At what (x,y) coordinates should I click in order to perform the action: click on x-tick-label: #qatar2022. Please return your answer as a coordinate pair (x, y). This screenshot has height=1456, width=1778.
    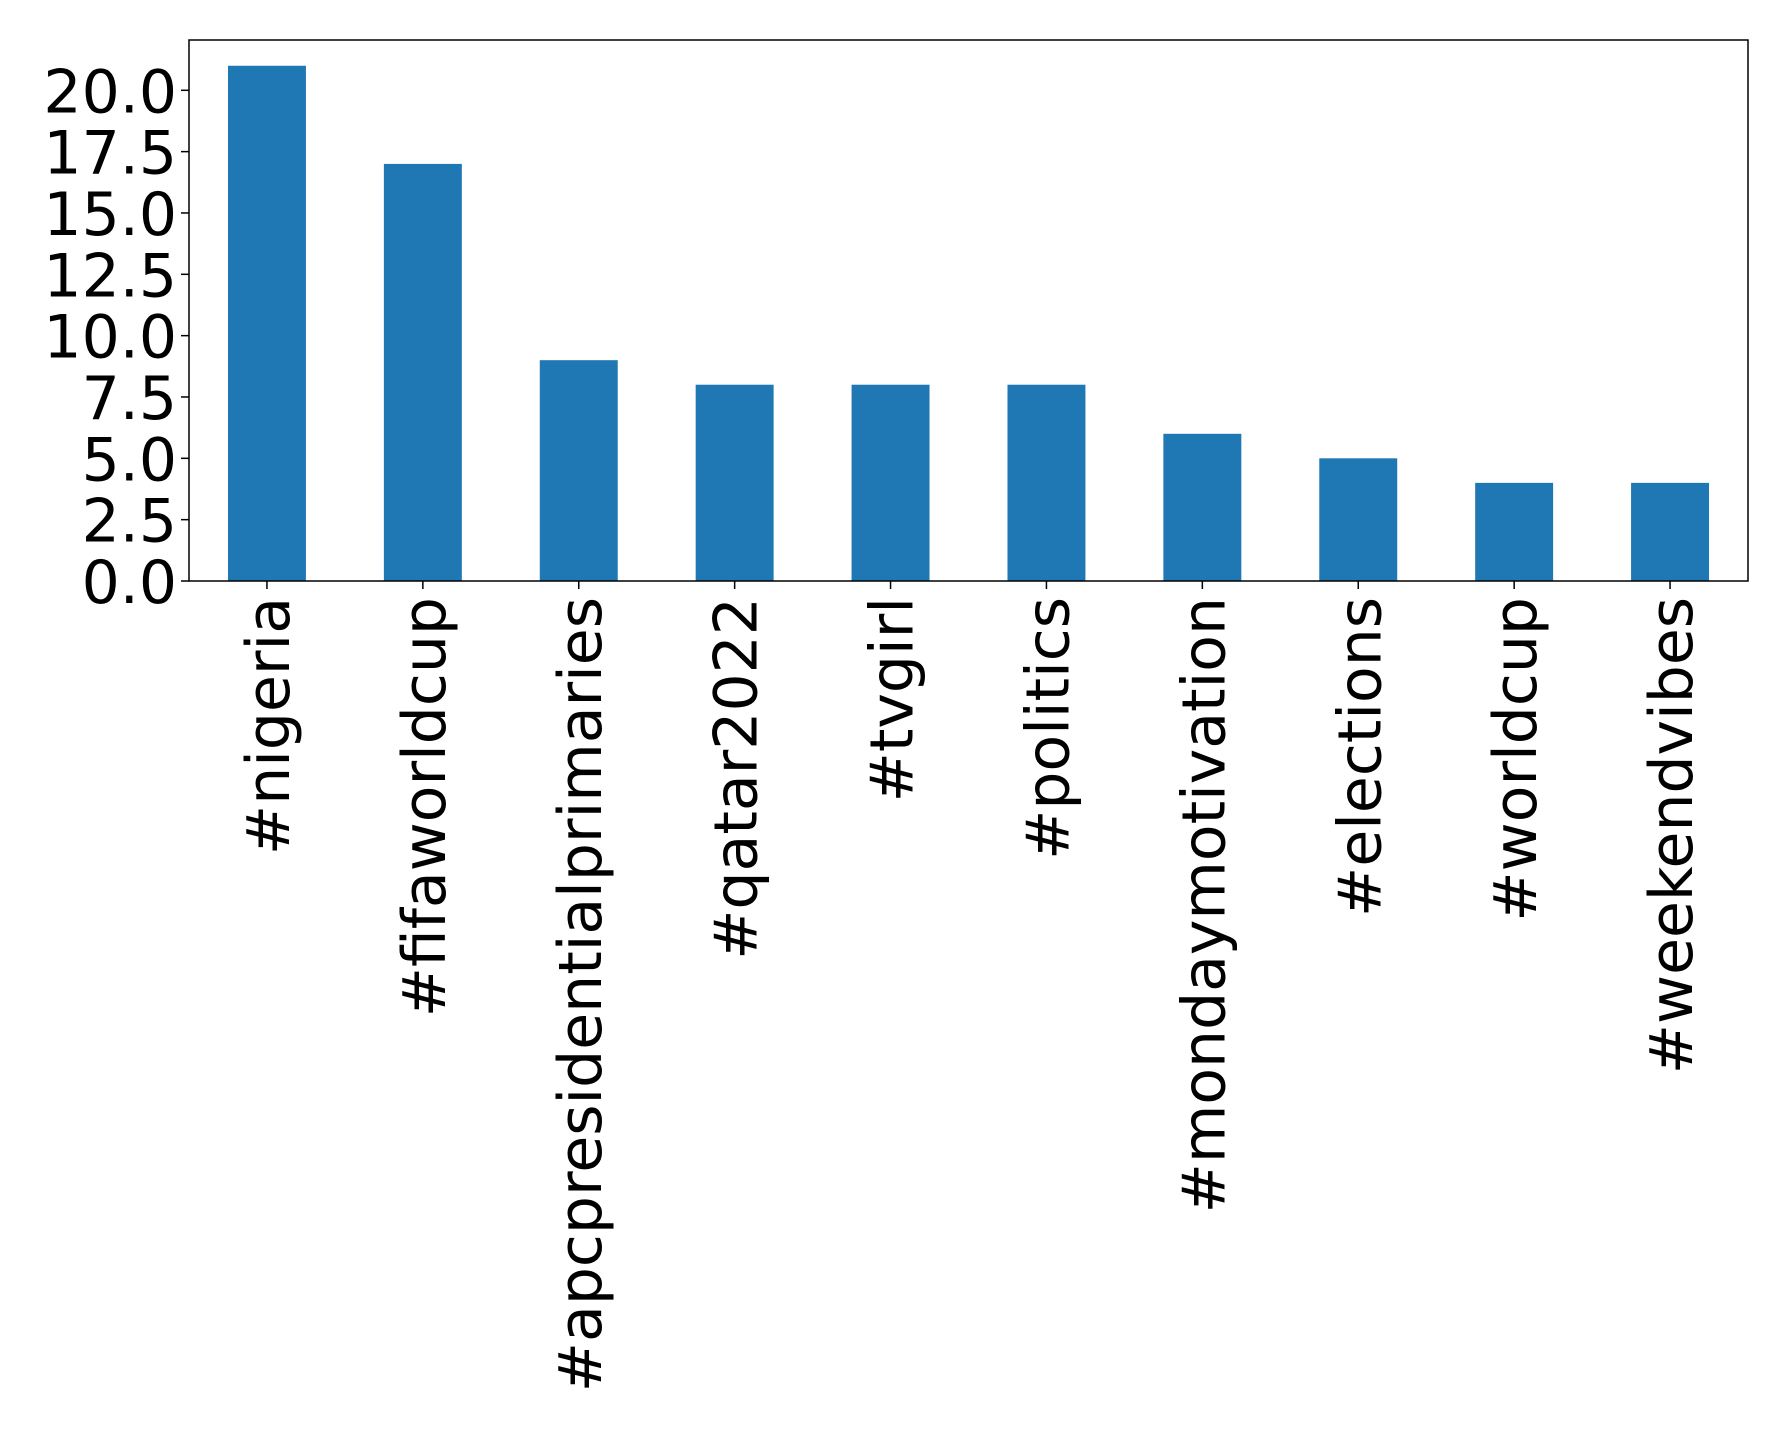
    Looking at the image, I should click on (737, 778).